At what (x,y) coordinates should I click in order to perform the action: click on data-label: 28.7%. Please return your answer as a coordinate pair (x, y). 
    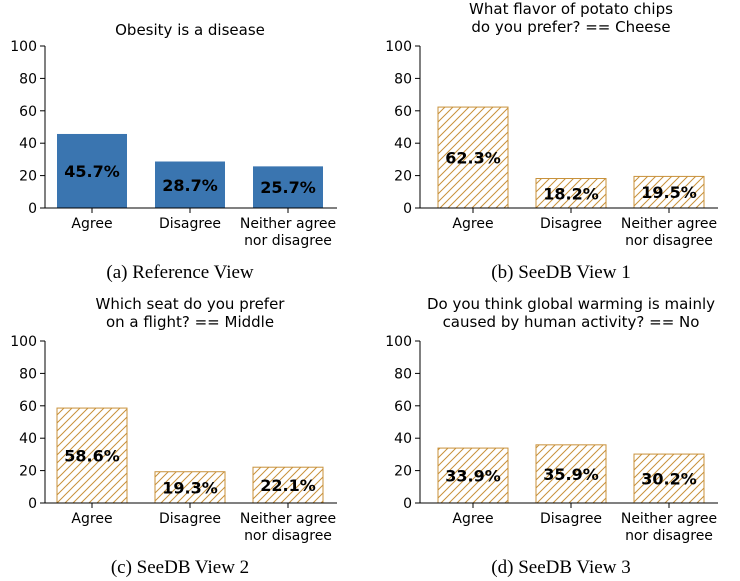
    Looking at the image, I should click on (190, 185).